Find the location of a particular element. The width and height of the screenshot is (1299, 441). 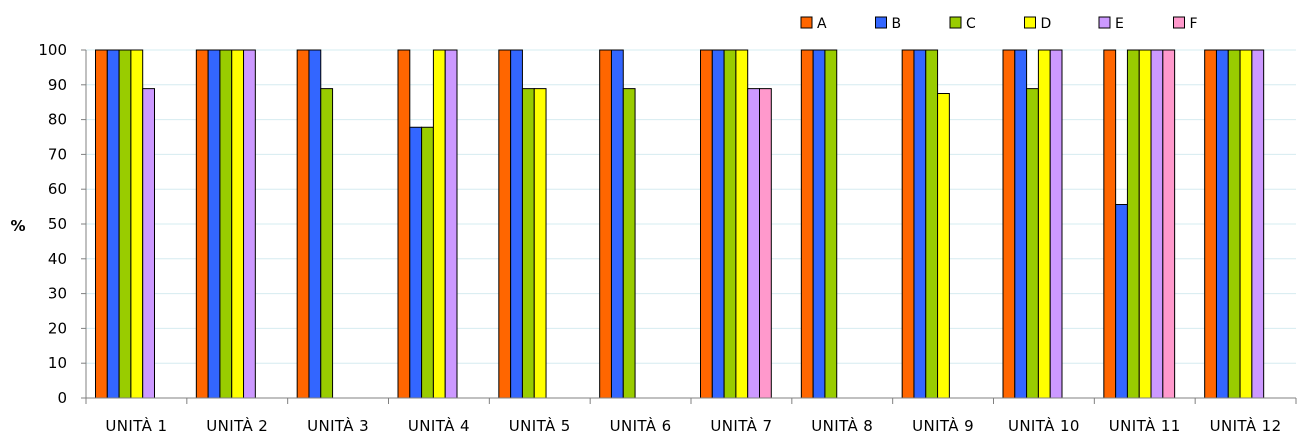

y-tick-label: 30 is located at coordinates (57, 294).